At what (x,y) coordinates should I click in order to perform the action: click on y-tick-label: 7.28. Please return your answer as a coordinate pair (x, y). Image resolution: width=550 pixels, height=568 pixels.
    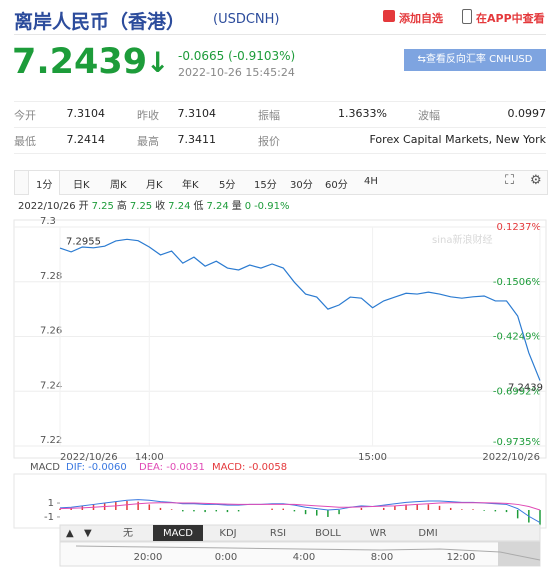
    Looking at the image, I should click on (51, 276).